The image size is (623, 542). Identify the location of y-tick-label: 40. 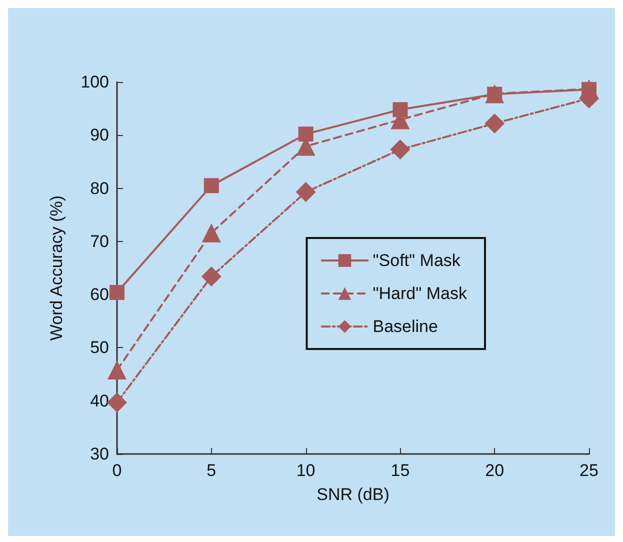
(99, 400).